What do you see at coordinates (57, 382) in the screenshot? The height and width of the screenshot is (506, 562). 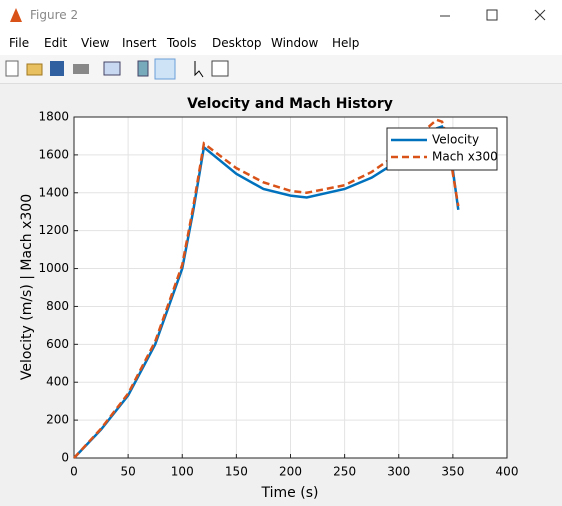 I see `y-tick-label: 400` at bounding box center [57, 382].